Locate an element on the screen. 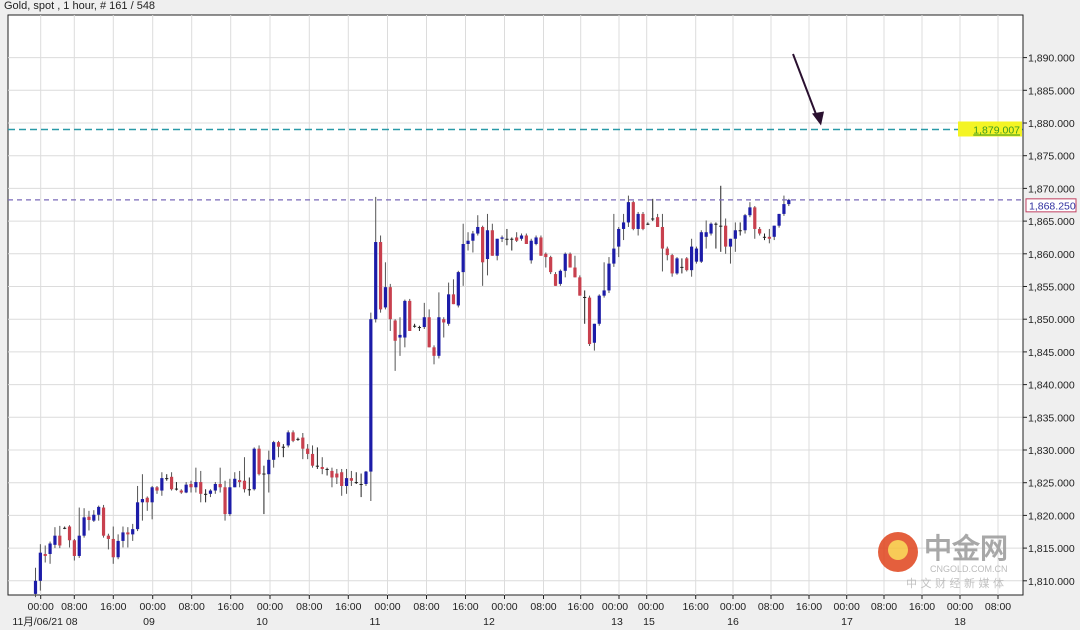  logo-tagline: 中 文 财 经 新 媒 体 is located at coordinates (955, 583).